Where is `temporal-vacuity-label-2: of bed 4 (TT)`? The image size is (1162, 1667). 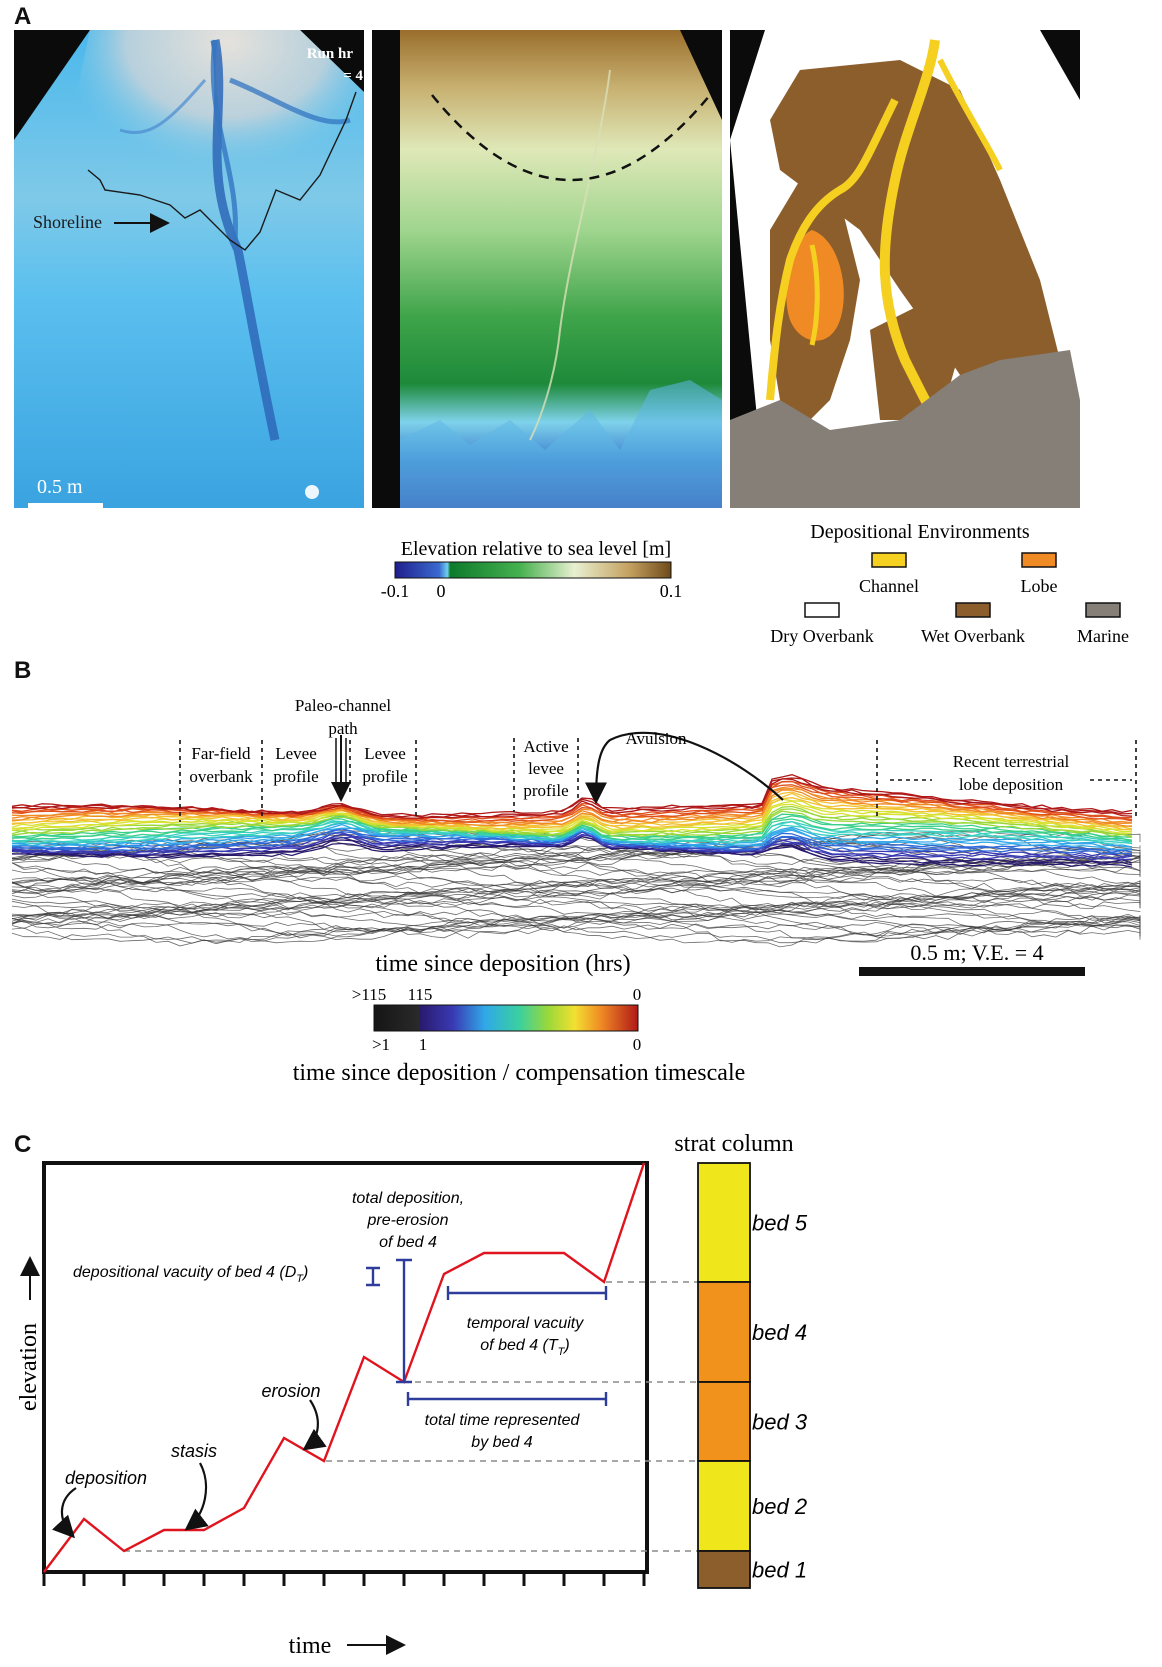 temporal-vacuity-label-2: of bed 4 (TT) is located at coordinates (524, 1347).